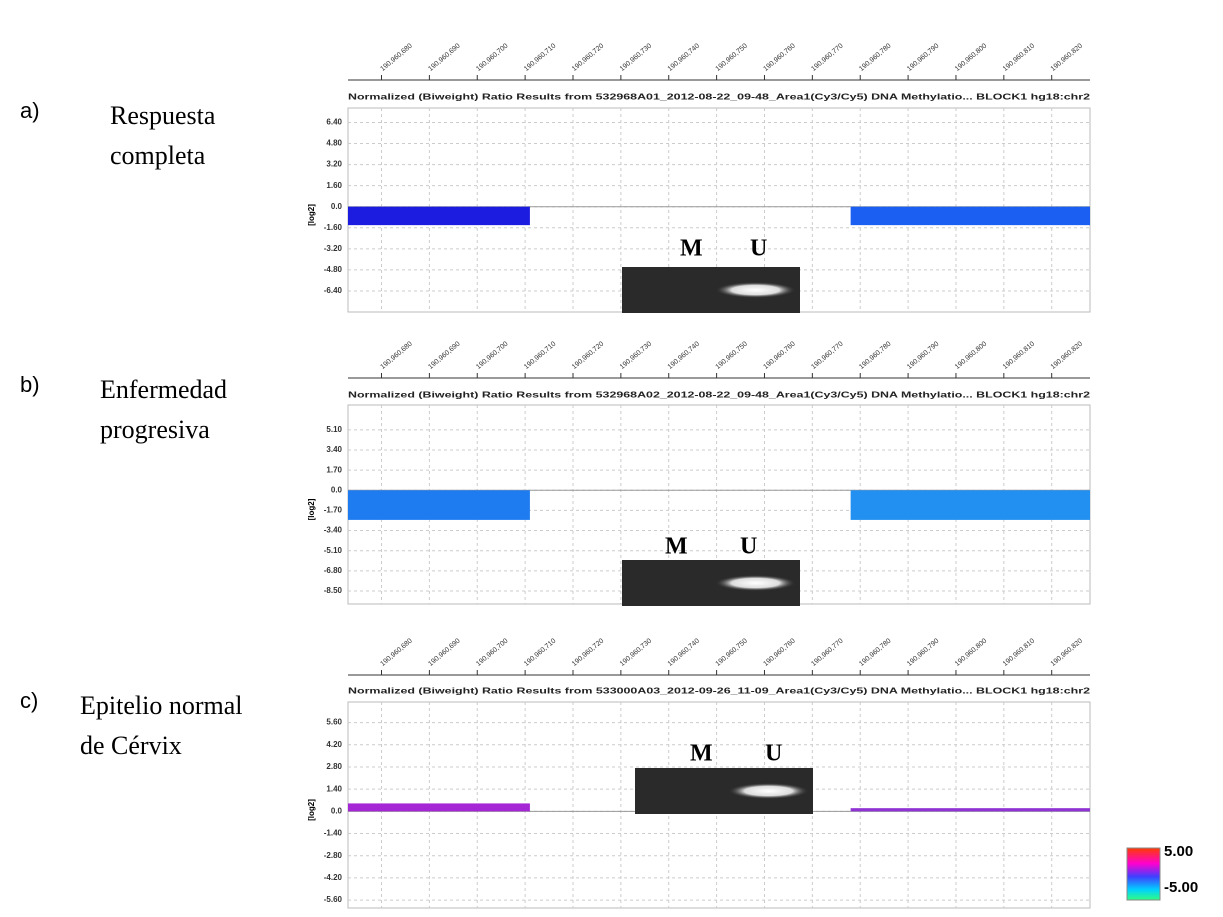  I want to click on y-tick-label: 1.60, so click(334, 185).